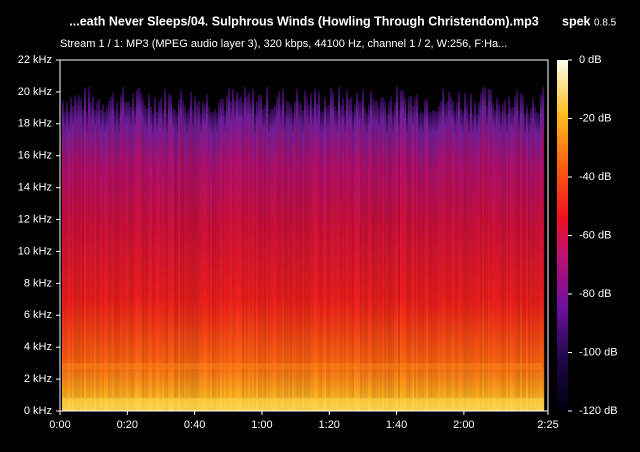  I want to click on x-tick-label: 0:40, so click(194, 425).